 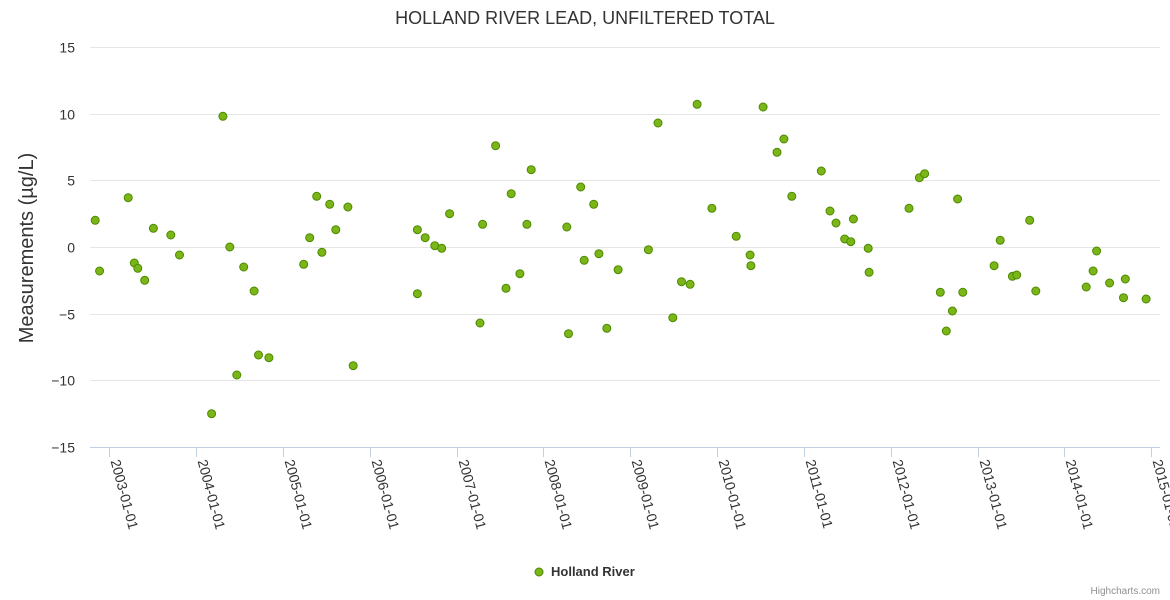 What do you see at coordinates (593, 571) in the screenshot?
I see `legend-label: Holland River` at bounding box center [593, 571].